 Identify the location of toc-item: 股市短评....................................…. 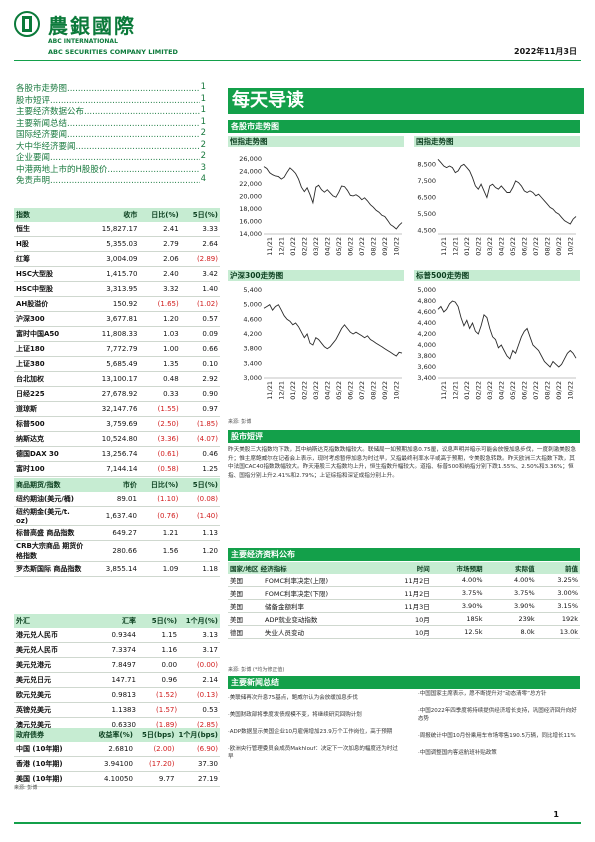
(111, 99).